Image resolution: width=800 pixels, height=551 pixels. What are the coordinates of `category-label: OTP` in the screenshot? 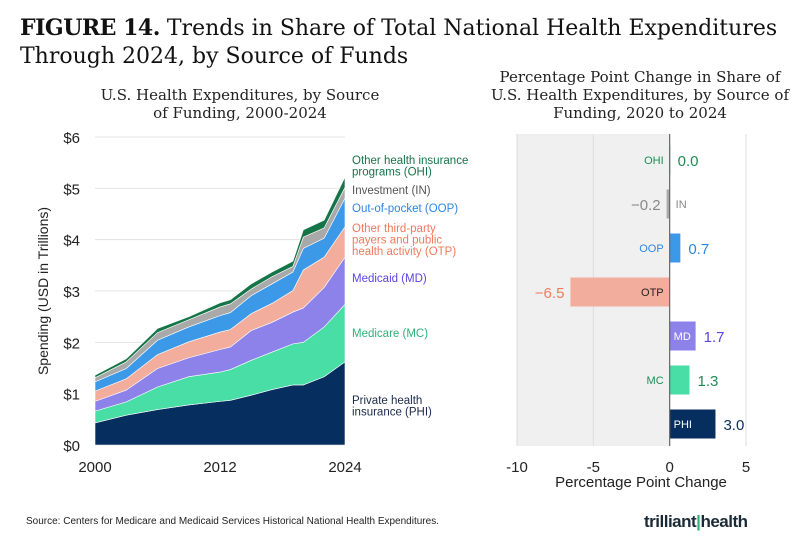 It's located at (652, 293).